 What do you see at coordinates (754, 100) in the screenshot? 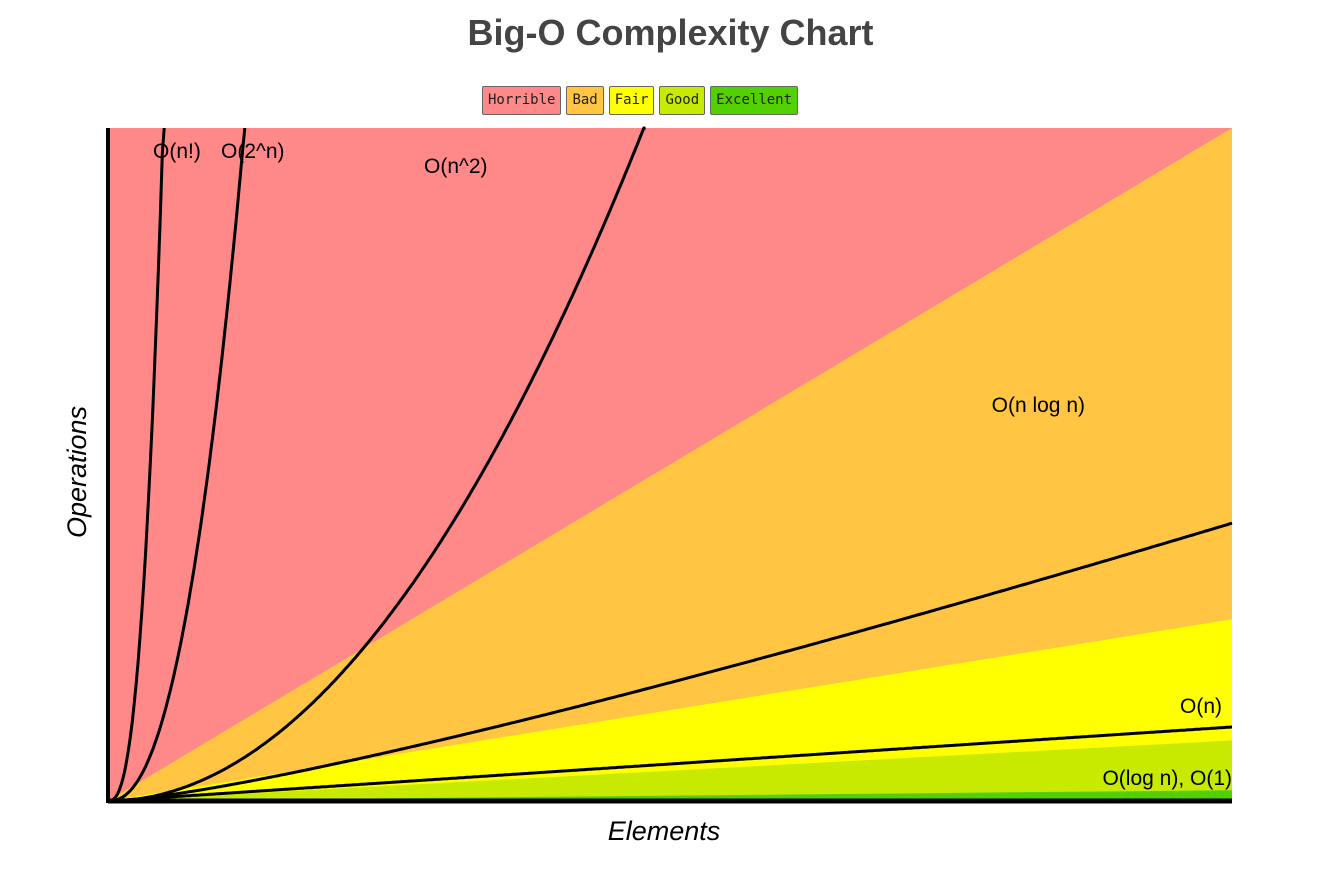
I see `legend-item-excellent: Excellent` at bounding box center [754, 100].